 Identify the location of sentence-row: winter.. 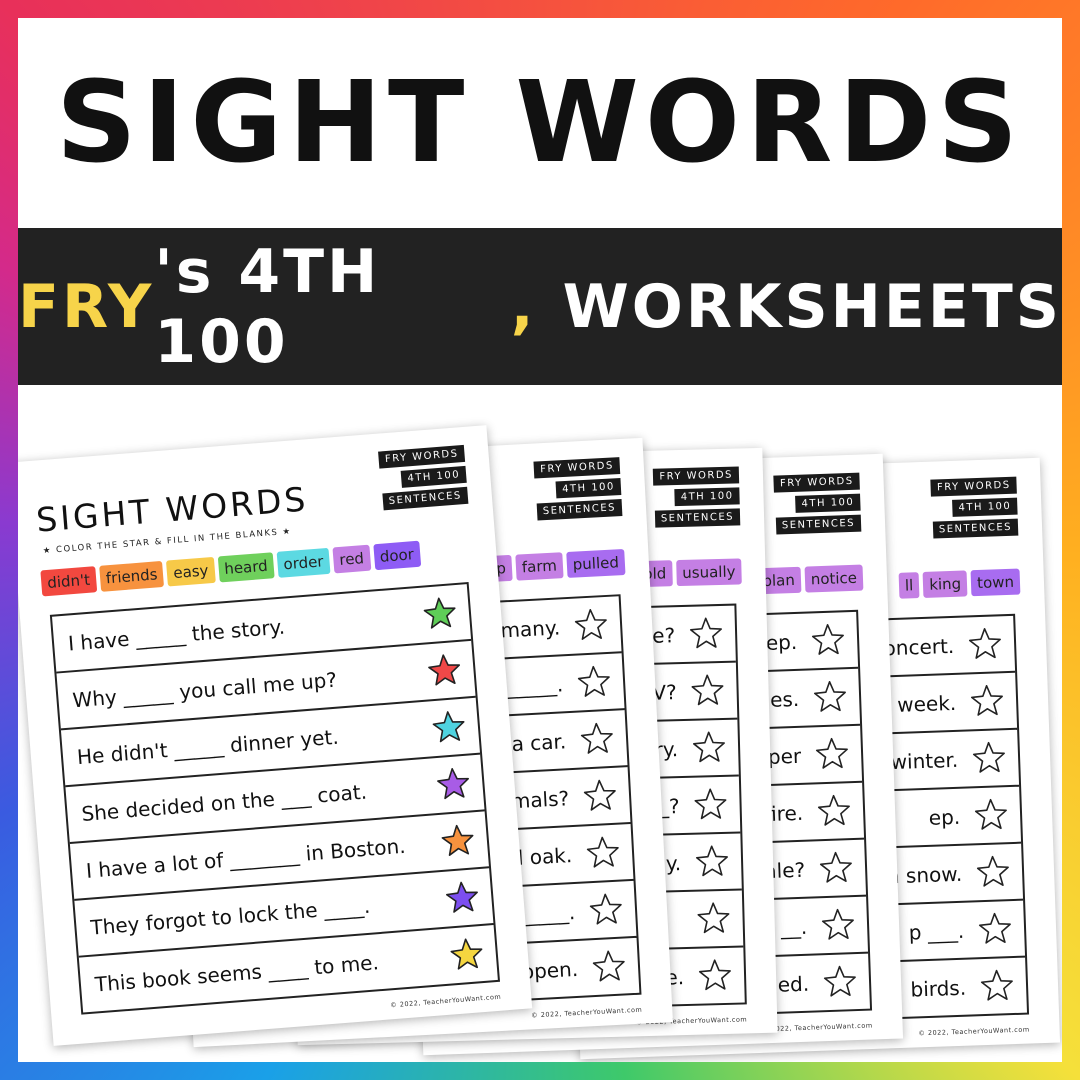
(810, 765).